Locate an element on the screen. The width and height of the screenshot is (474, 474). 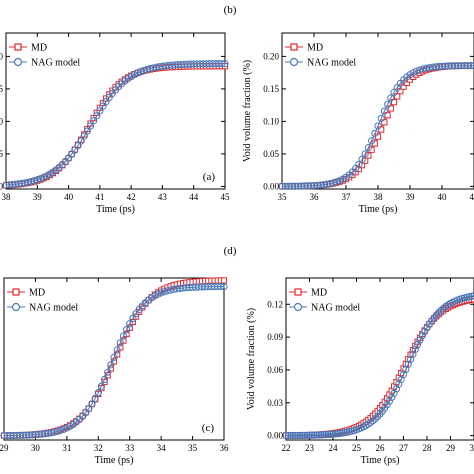
x-tick-label: 22 is located at coordinates (286, 448).